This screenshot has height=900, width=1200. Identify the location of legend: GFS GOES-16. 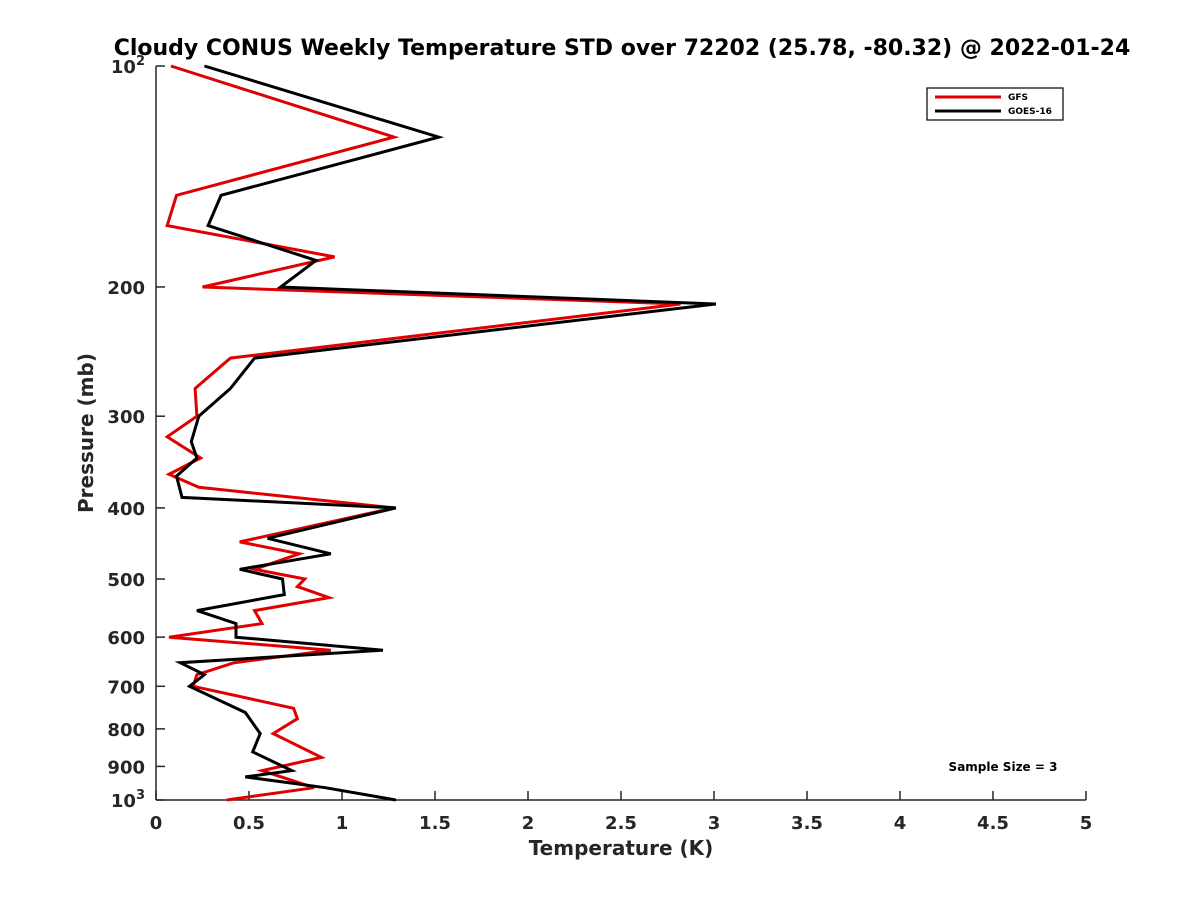
(995, 104).